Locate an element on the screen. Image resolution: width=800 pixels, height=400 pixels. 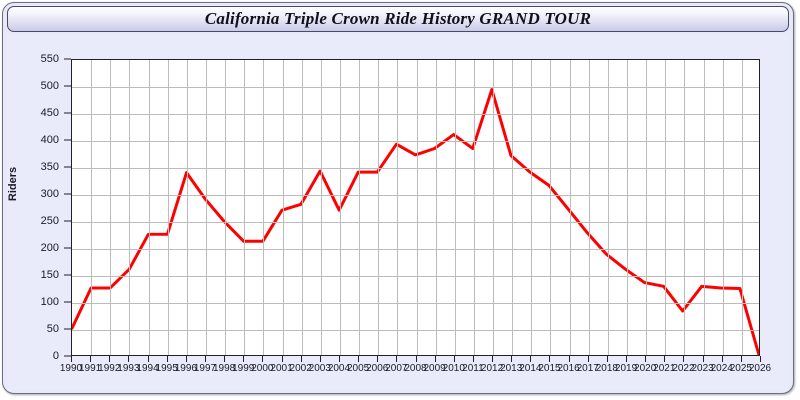
y-tick-label: 250 is located at coordinates (49, 221).